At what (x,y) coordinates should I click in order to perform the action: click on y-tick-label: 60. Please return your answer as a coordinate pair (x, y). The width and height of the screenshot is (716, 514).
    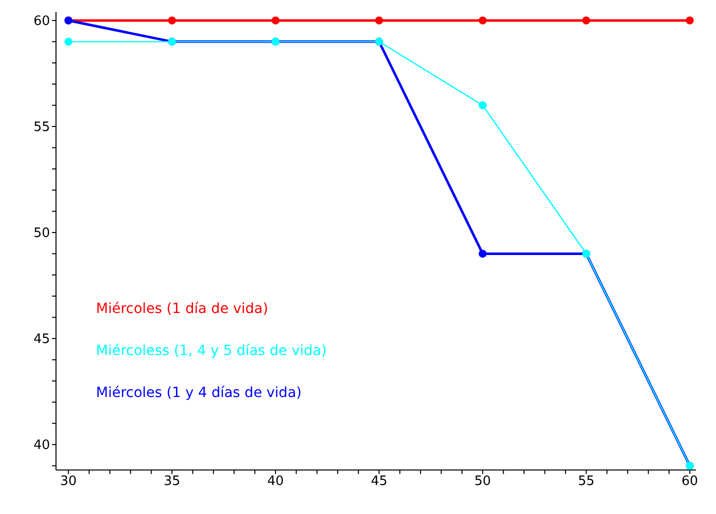
    Looking at the image, I should click on (41, 22).